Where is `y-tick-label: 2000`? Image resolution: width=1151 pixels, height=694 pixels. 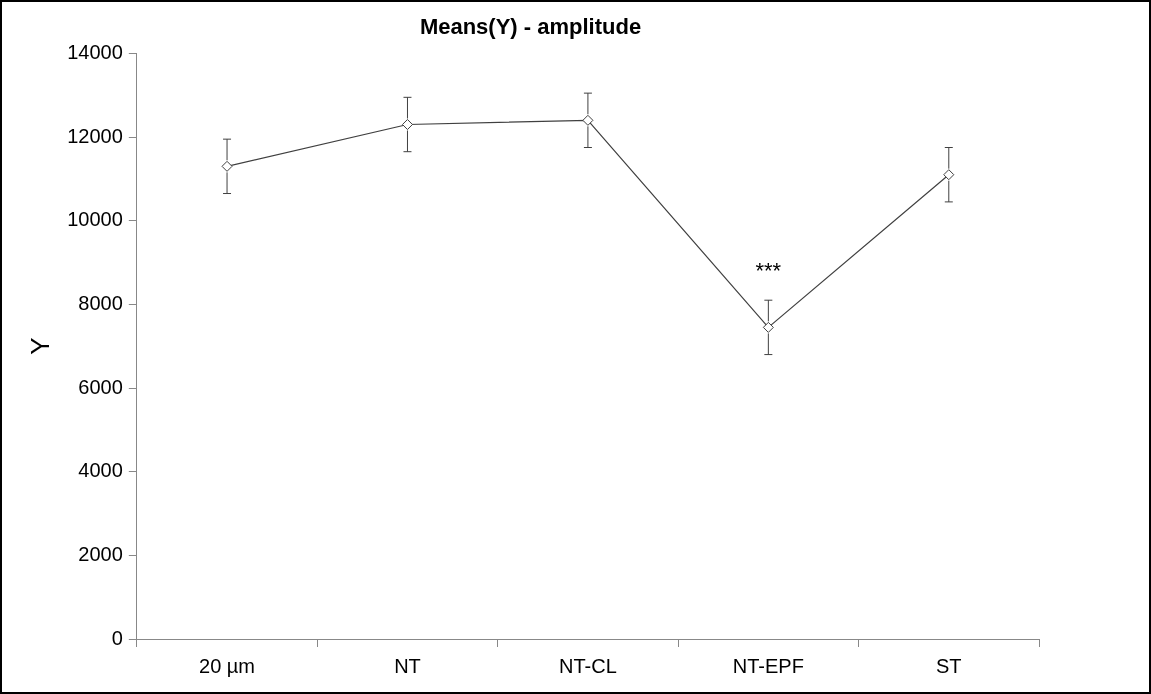
y-tick-label: 2000 is located at coordinates (100, 553).